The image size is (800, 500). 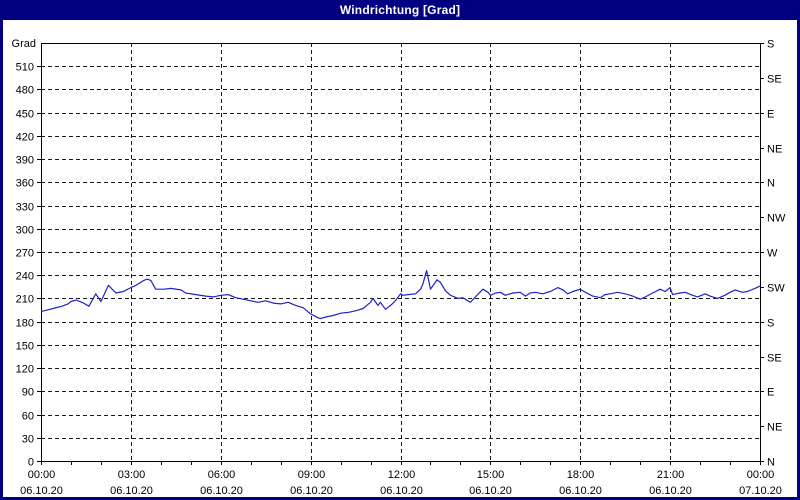 What do you see at coordinates (28, 440) in the screenshot?
I see `y-axis-tick-label: 30` at bounding box center [28, 440].